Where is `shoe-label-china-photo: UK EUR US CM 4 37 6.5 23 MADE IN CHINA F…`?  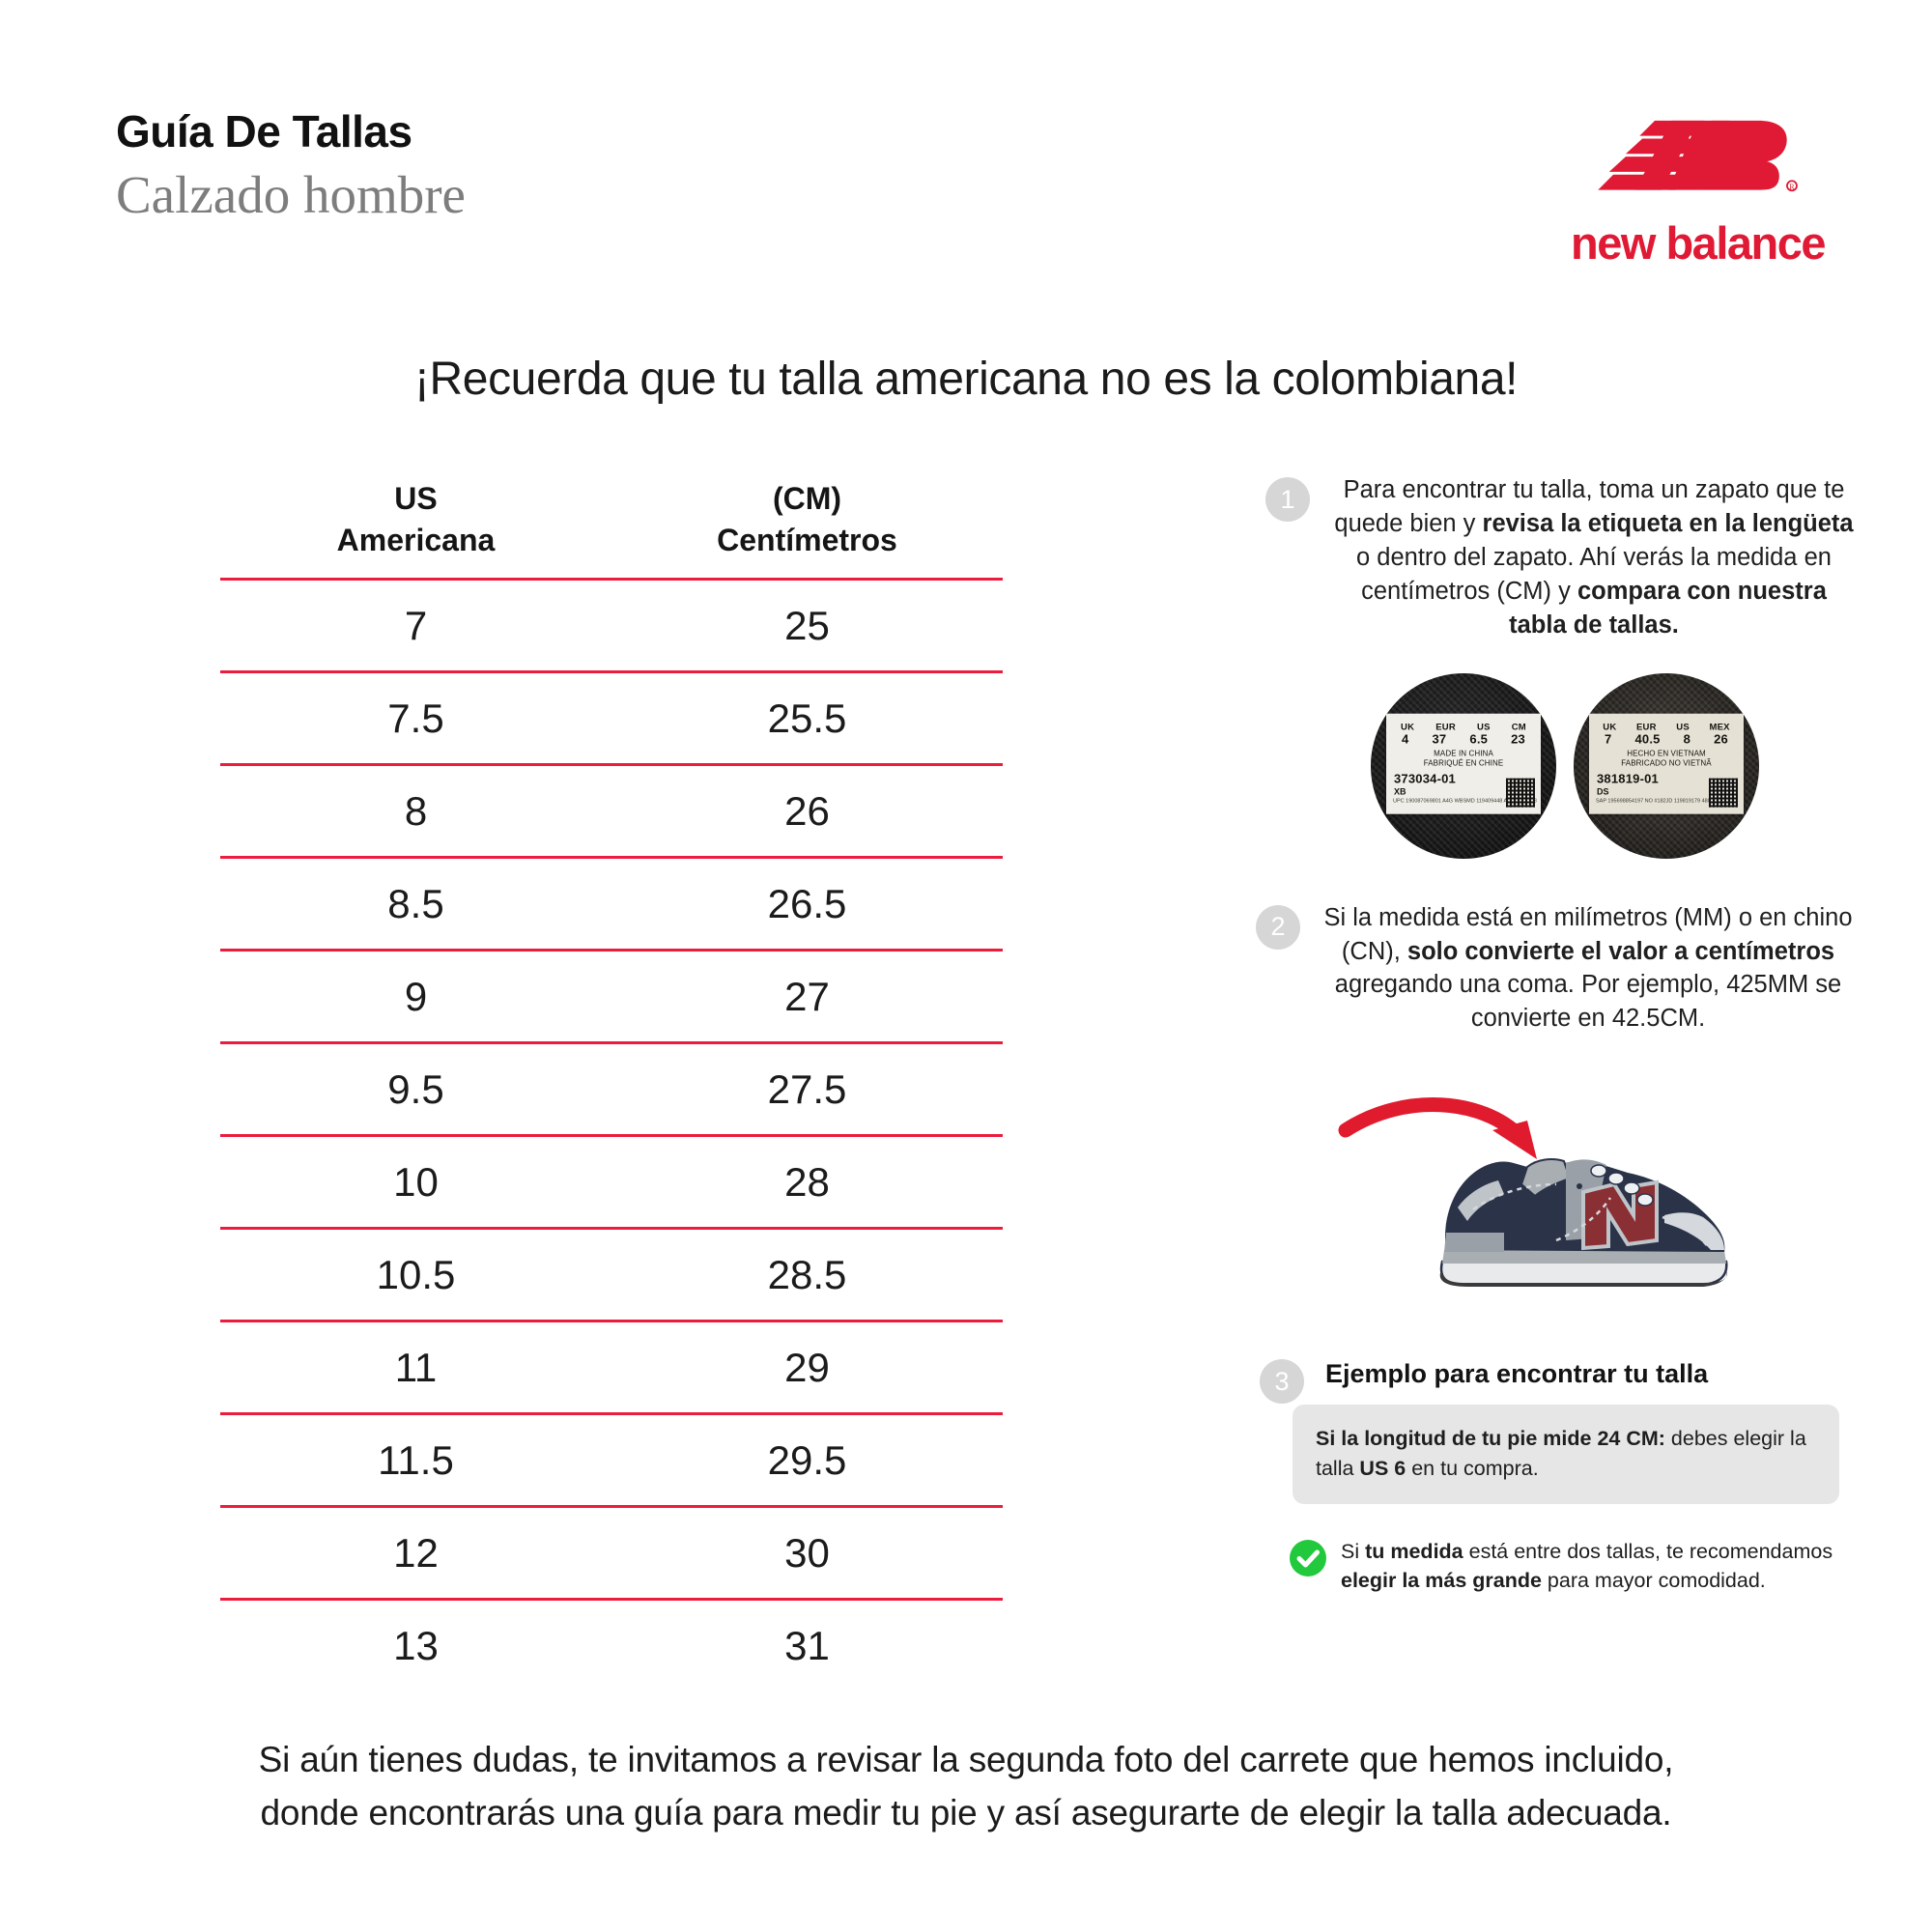 shoe-label-china-photo: UK EUR US CM 4 37 6.5 23 MADE IN CHINA F… is located at coordinates (1463, 765).